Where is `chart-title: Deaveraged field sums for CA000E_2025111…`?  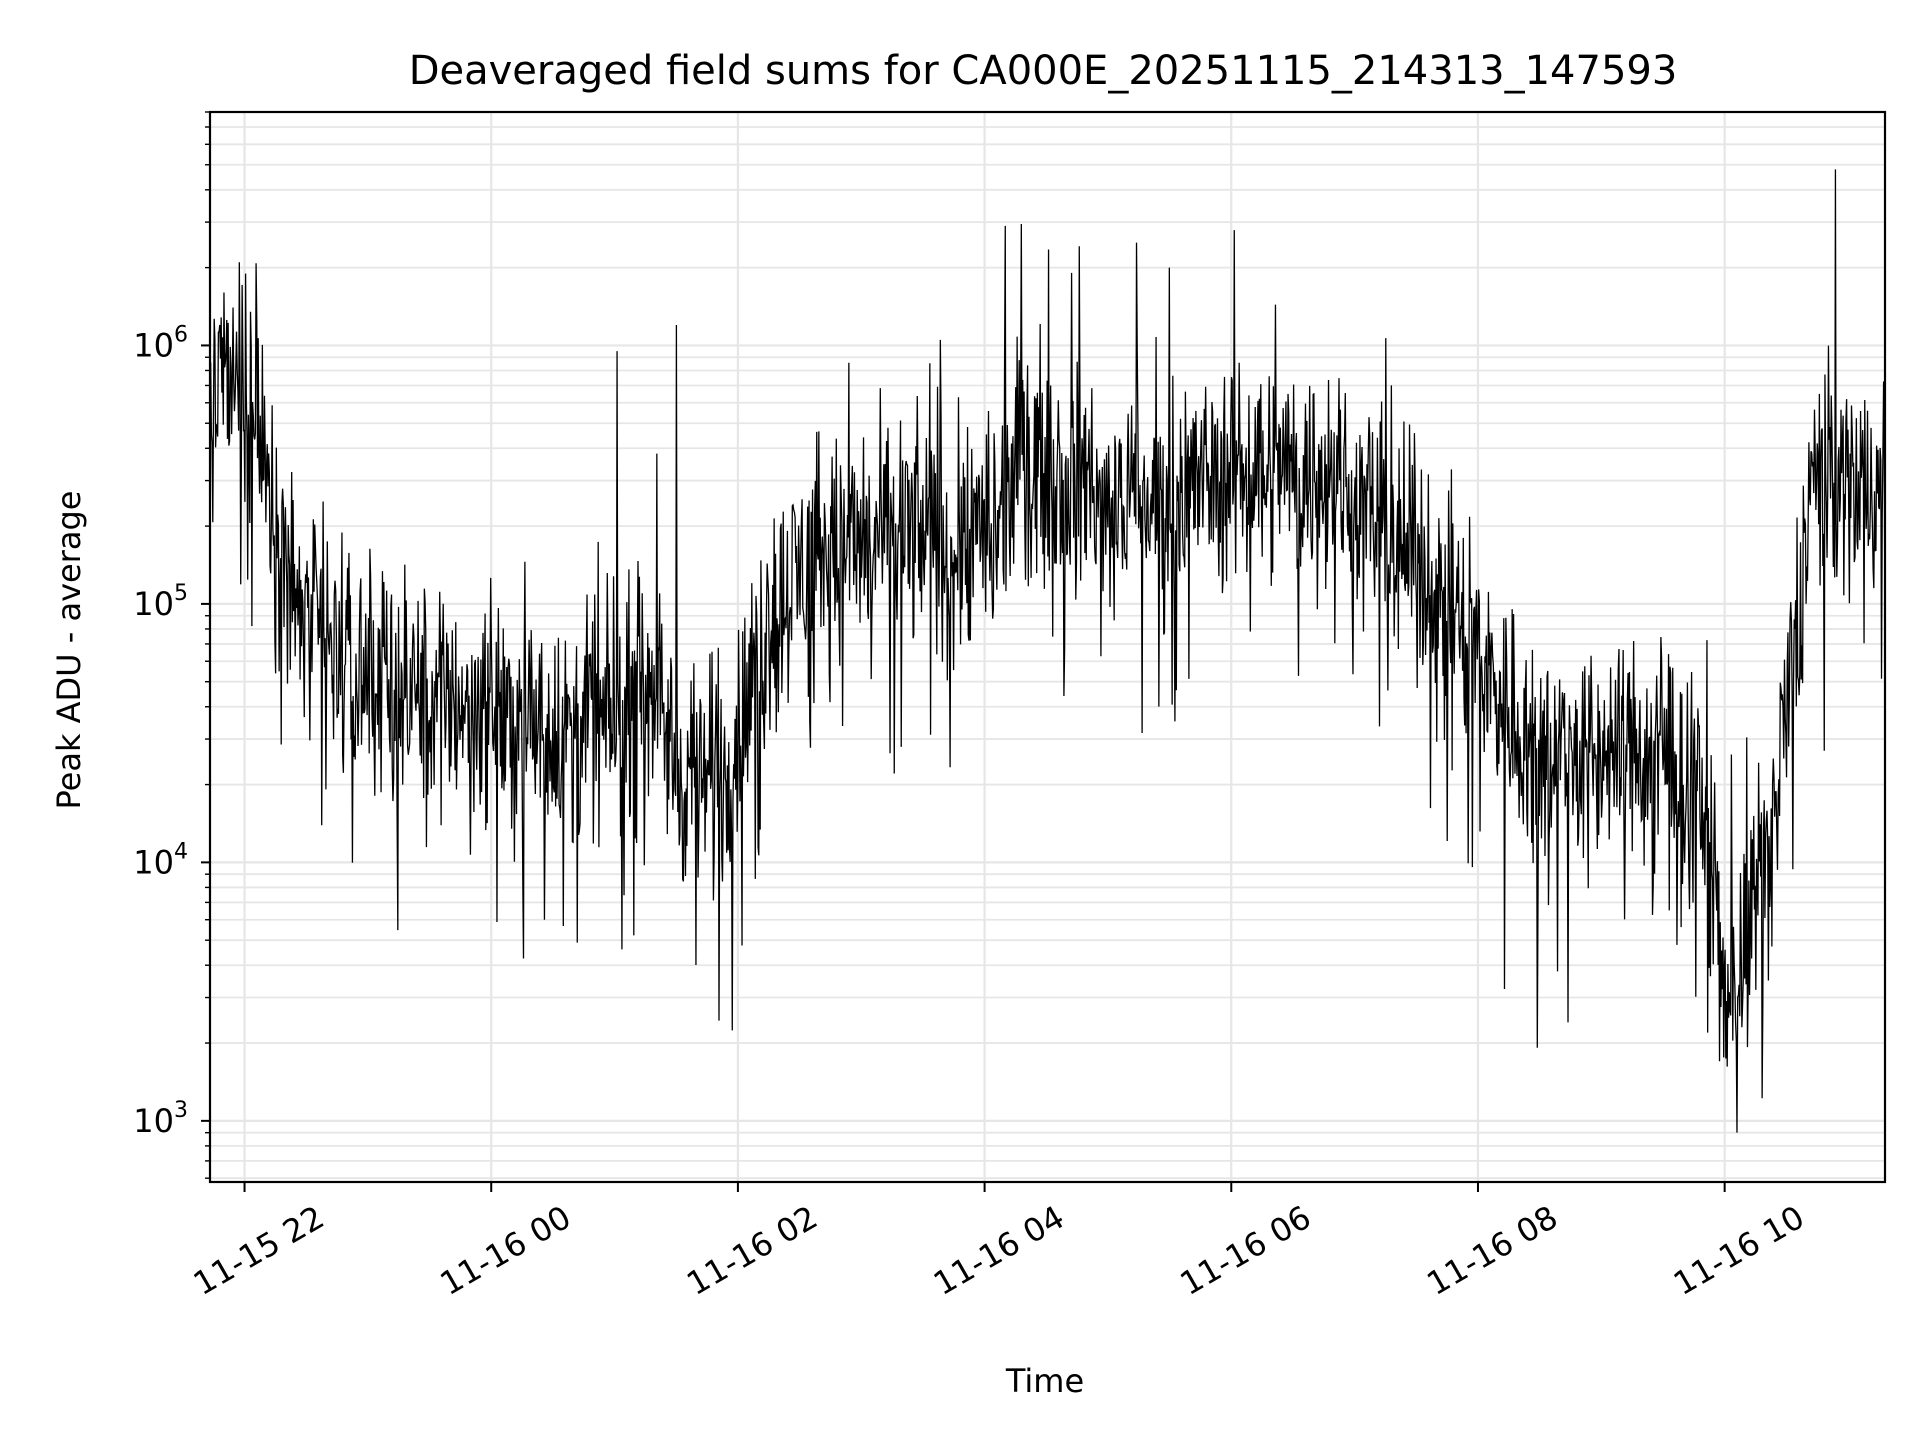
chart-title: Deaveraged field sums for CA000E_2025111… is located at coordinates (1043, 71).